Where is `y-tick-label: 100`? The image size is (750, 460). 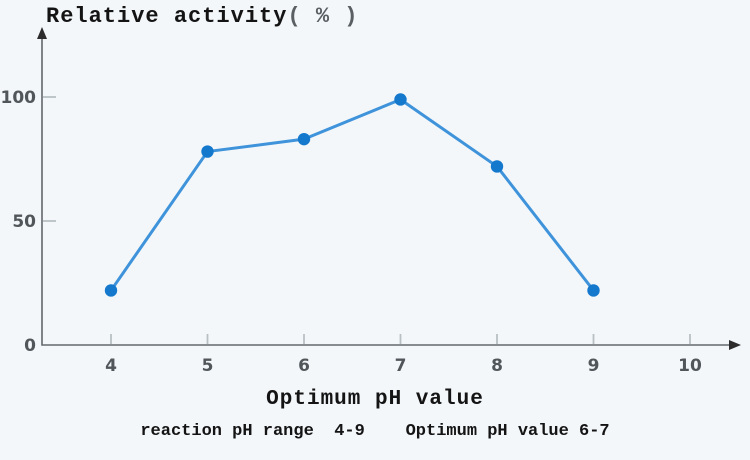
y-tick-label: 100 is located at coordinates (19, 98).